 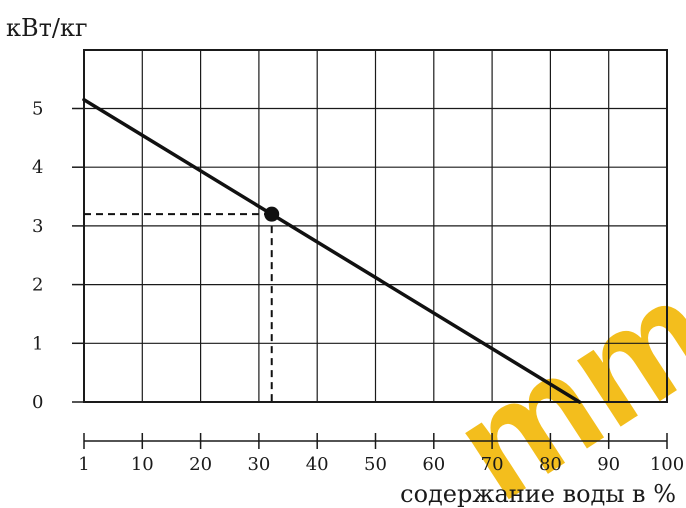 What do you see at coordinates (58, 256) in the screenshot?
I see `y-axis-ticks: 0 1 2 3 4 5` at bounding box center [58, 256].